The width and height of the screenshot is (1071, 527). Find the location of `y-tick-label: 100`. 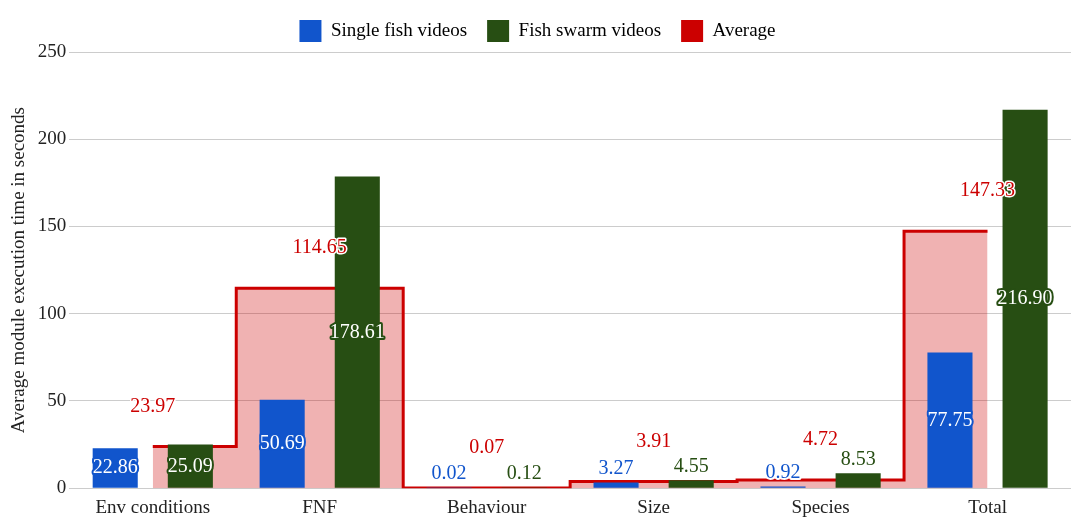

y-tick-label: 100 is located at coordinates (52, 312).